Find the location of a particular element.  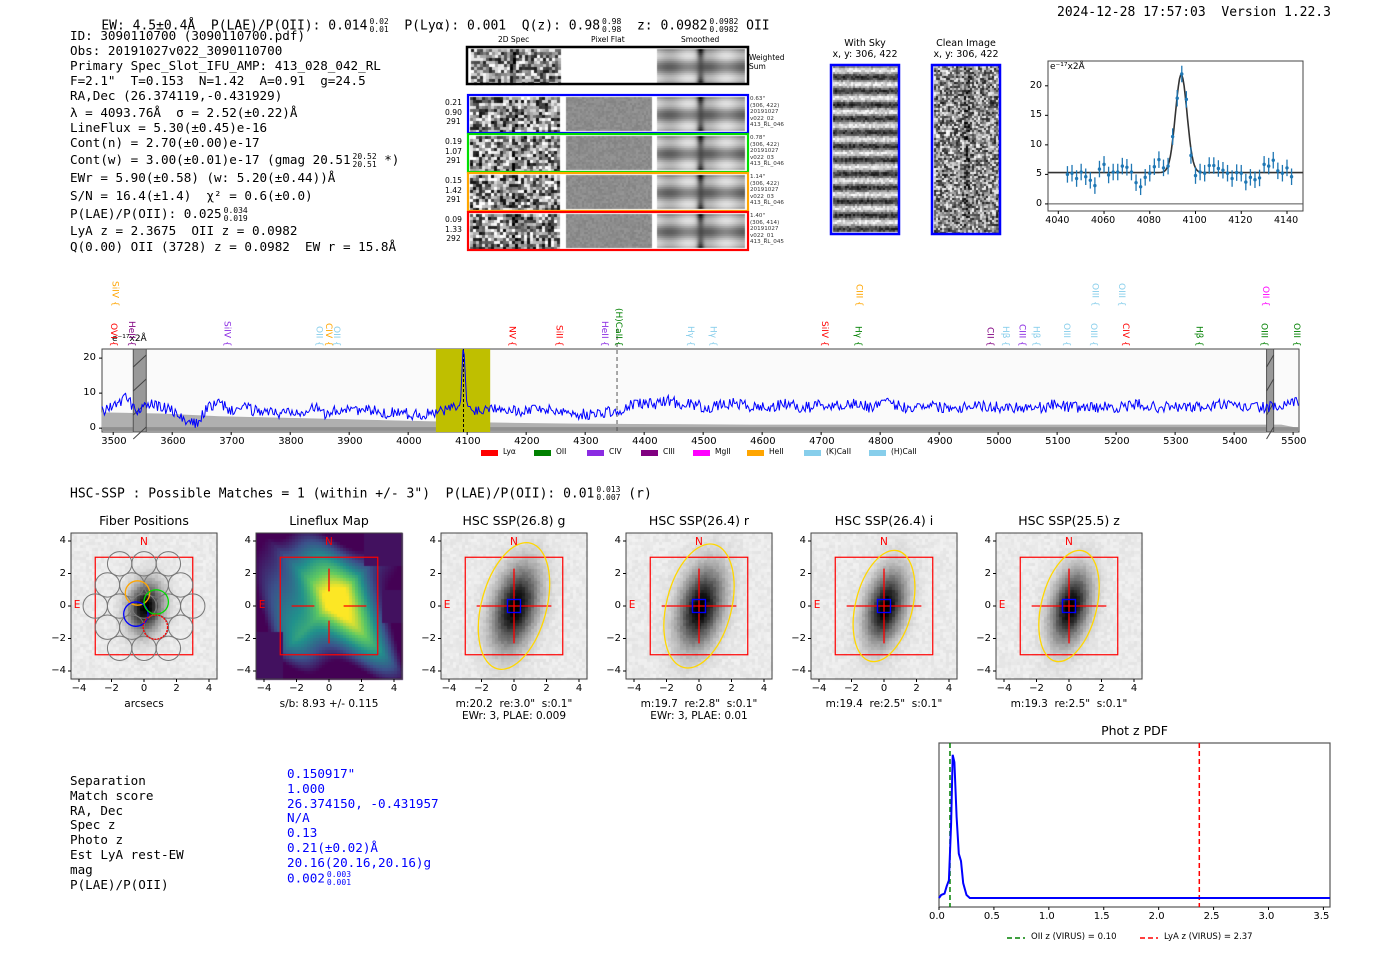

panel-note: EWr: 3, PLAE: 0.009 is located at coordinates (514, 716).